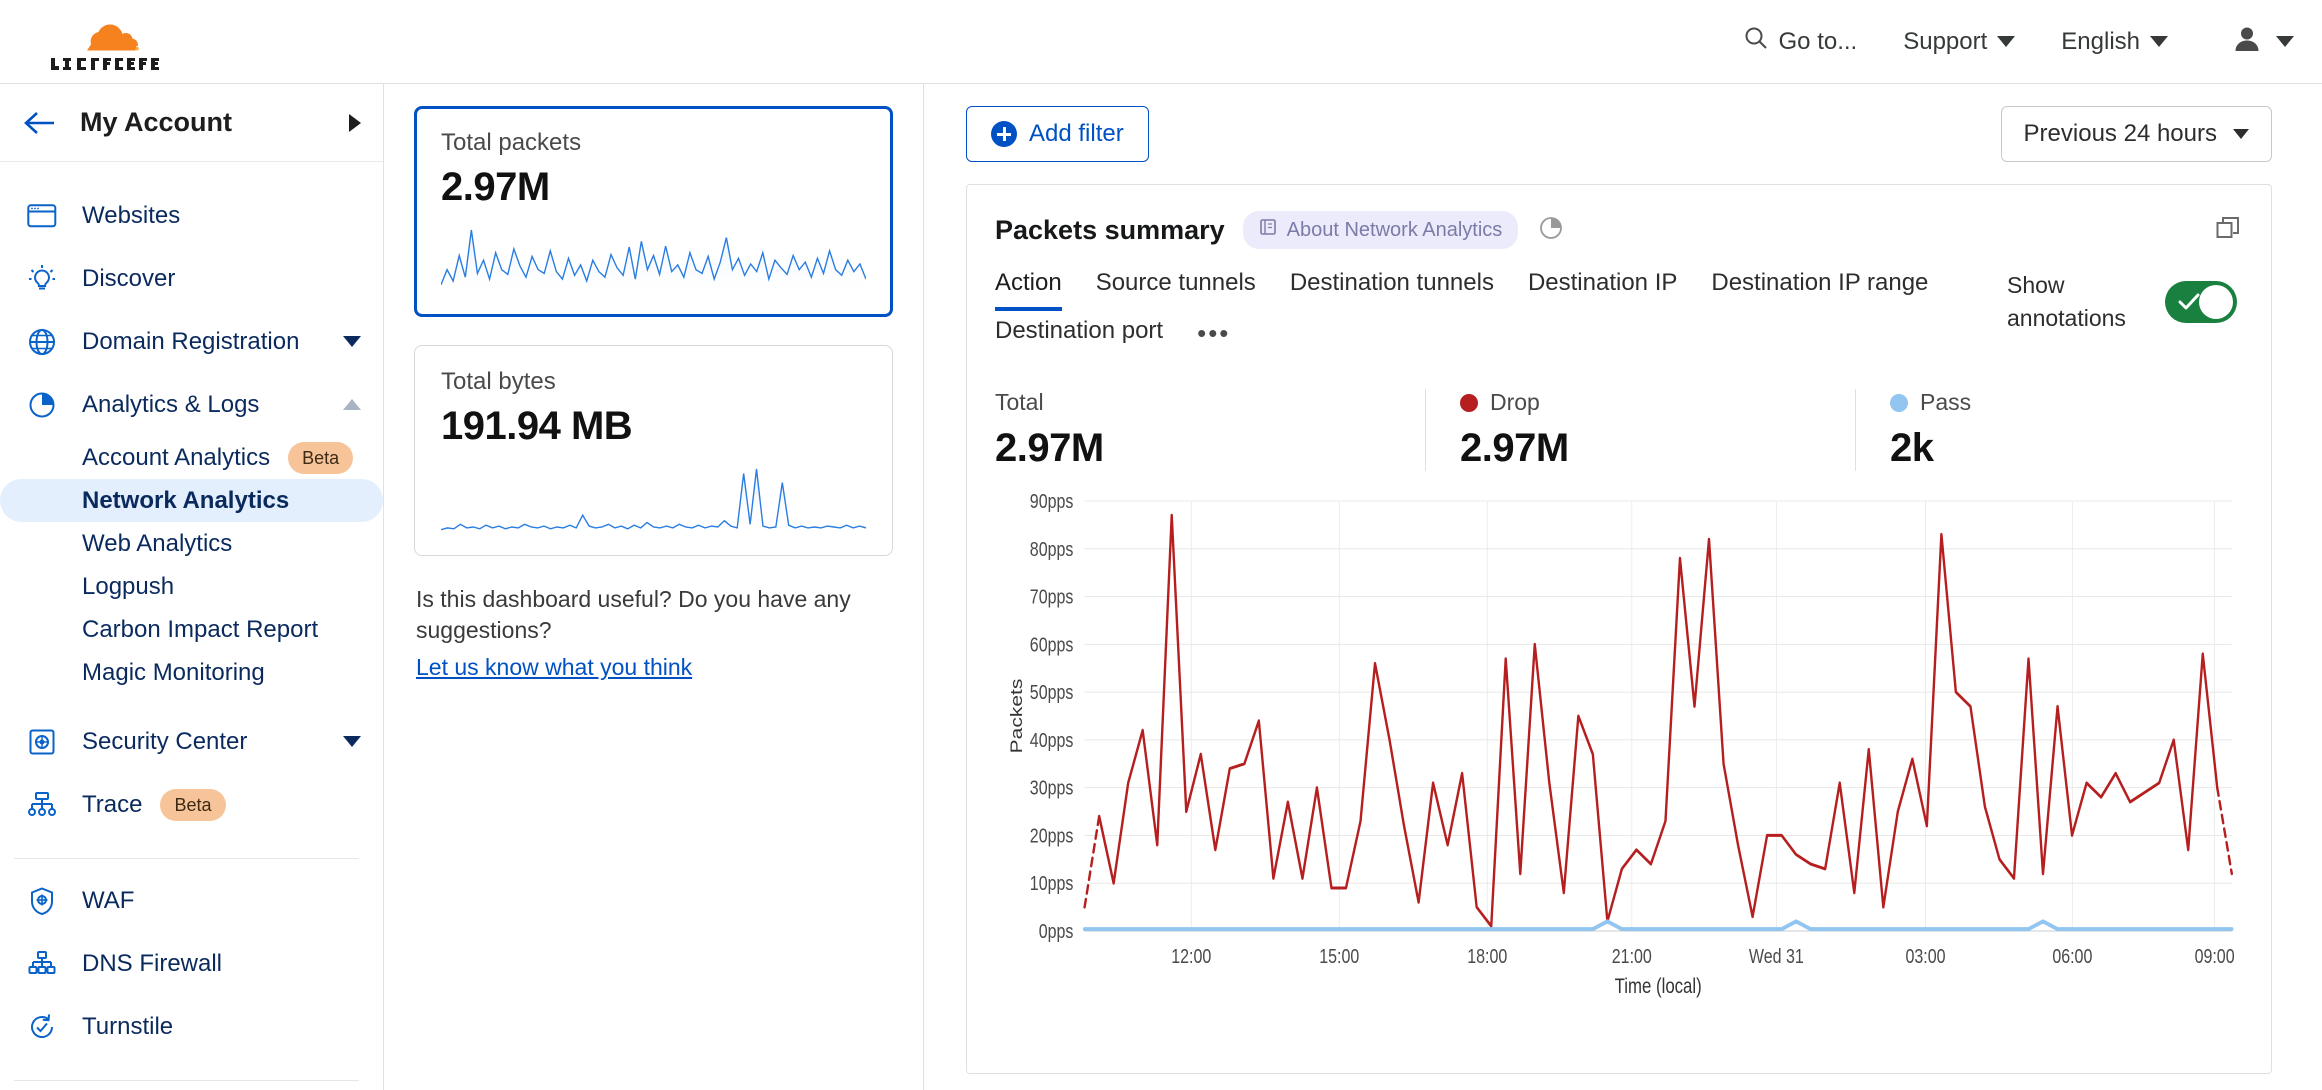  What do you see at coordinates (1052, 692) in the screenshot?
I see `svg-text: 50pps` at bounding box center [1052, 692].